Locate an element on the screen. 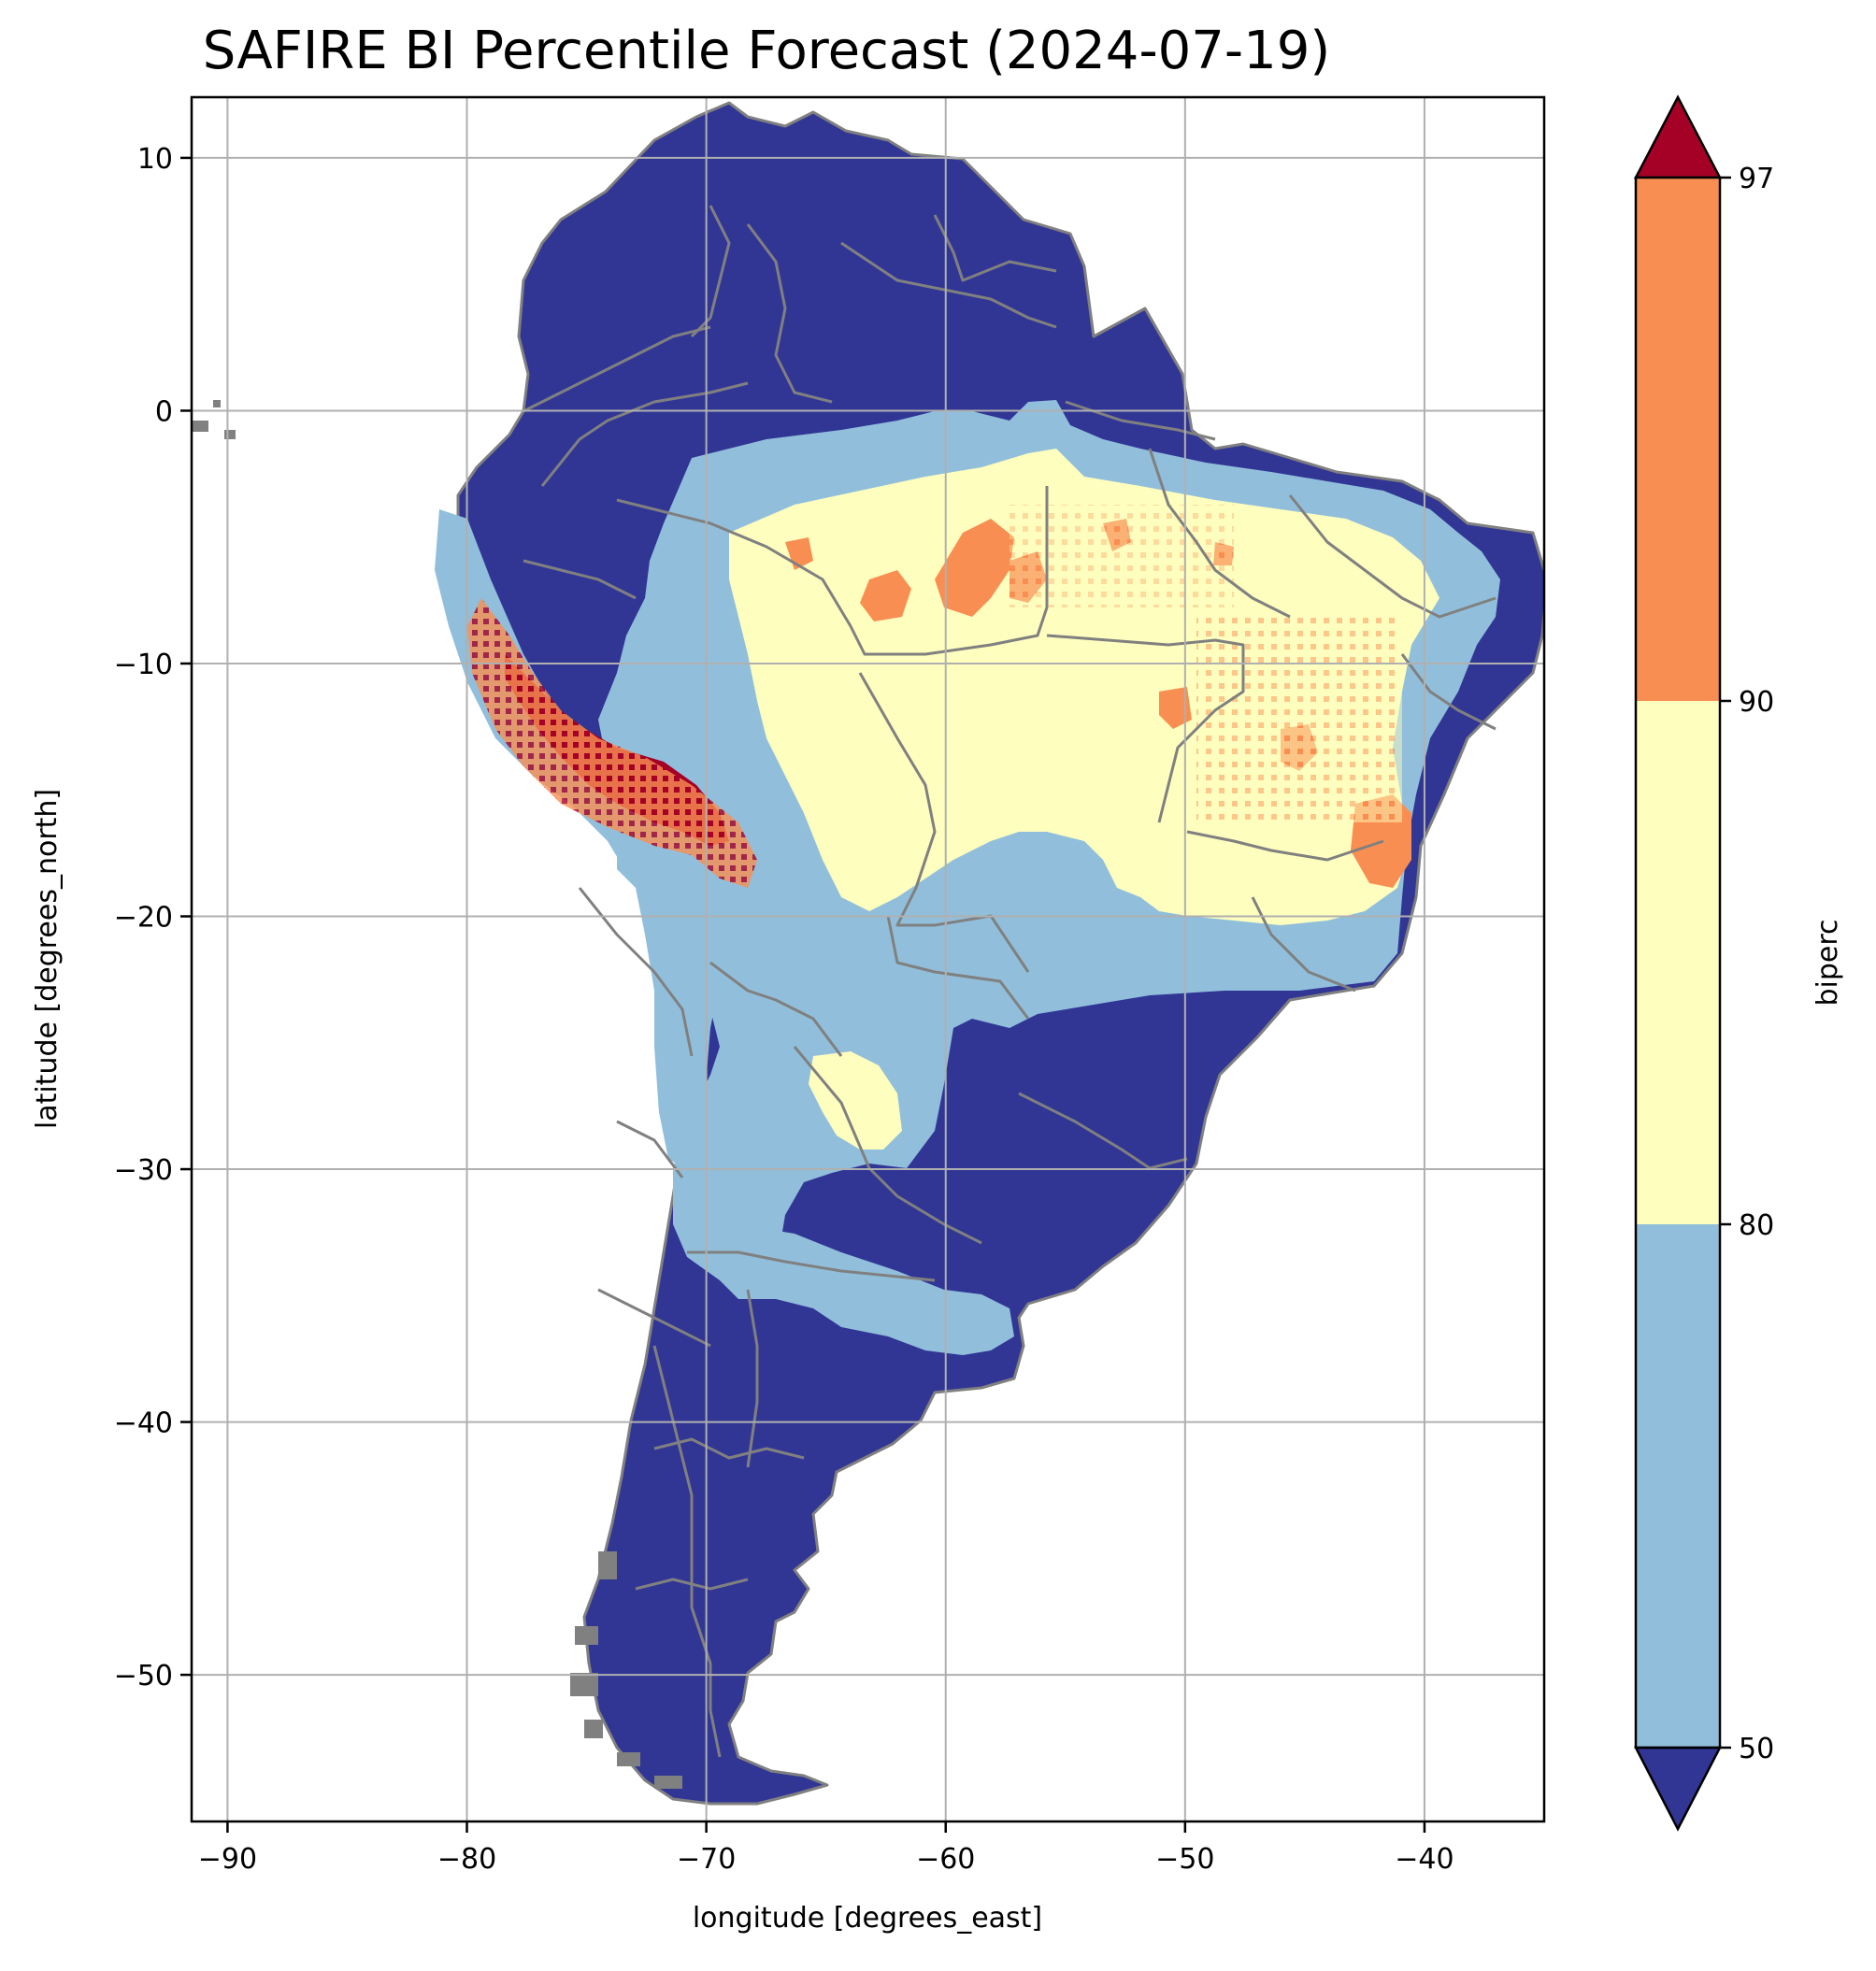  region-50-80-south is located at coordinates (872, 1289).